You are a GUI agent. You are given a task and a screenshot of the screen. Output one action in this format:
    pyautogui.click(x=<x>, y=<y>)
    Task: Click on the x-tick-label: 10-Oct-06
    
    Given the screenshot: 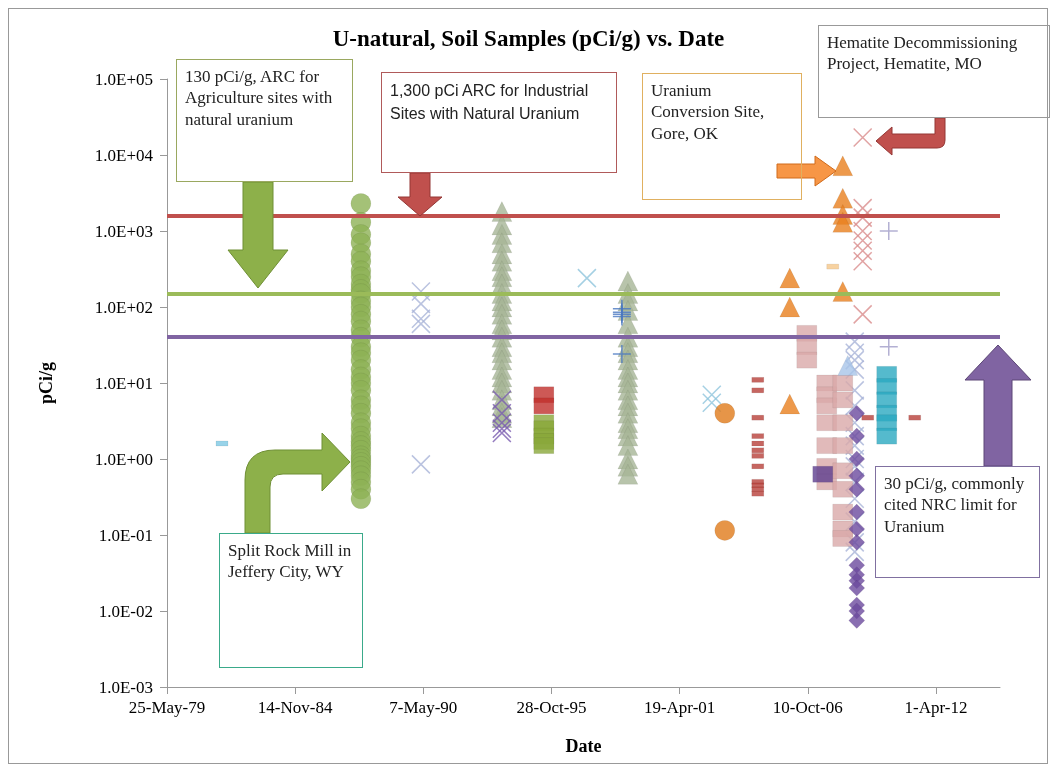 What is the action you would take?
    pyautogui.click(x=807, y=707)
    